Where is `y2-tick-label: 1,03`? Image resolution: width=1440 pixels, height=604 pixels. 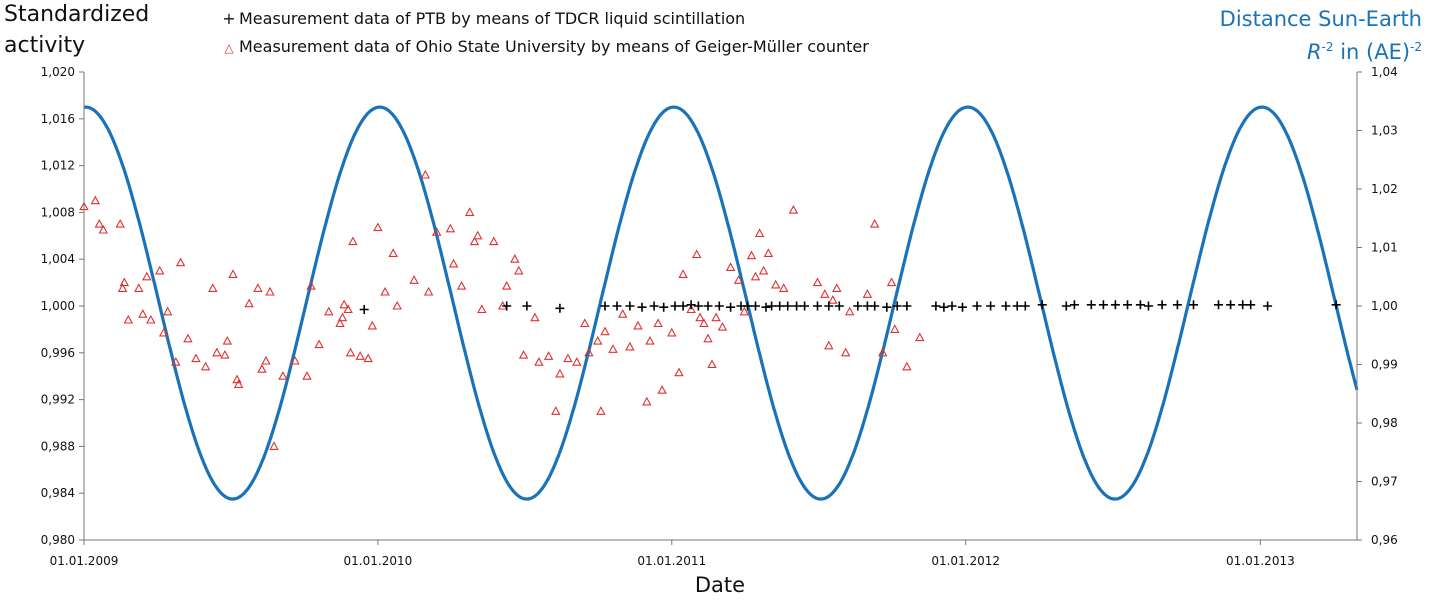 y2-tick-label: 1,03 is located at coordinates (1384, 131).